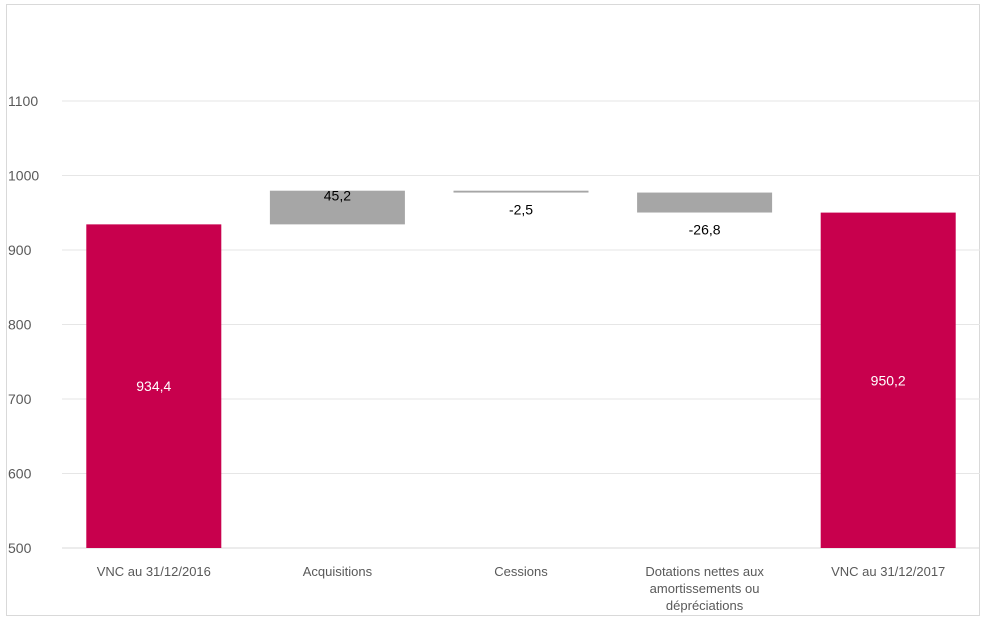 This screenshot has width=985, height=618. What do you see at coordinates (20, 474) in the screenshot?
I see `y-tick-label: 600` at bounding box center [20, 474].